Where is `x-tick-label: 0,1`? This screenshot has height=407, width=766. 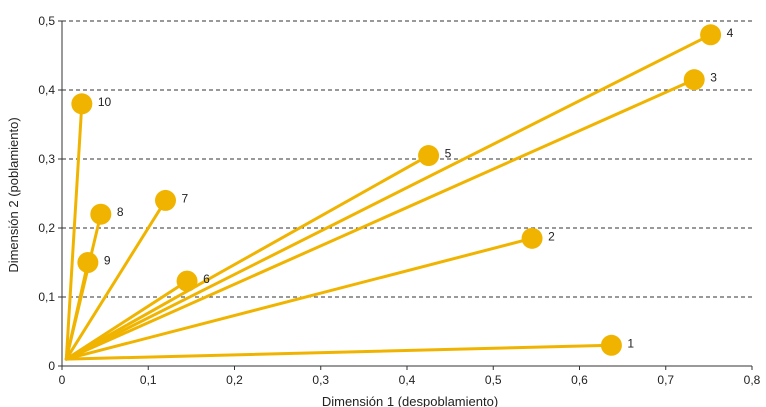 x-tick-label: 0,1 is located at coordinates (148, 380).